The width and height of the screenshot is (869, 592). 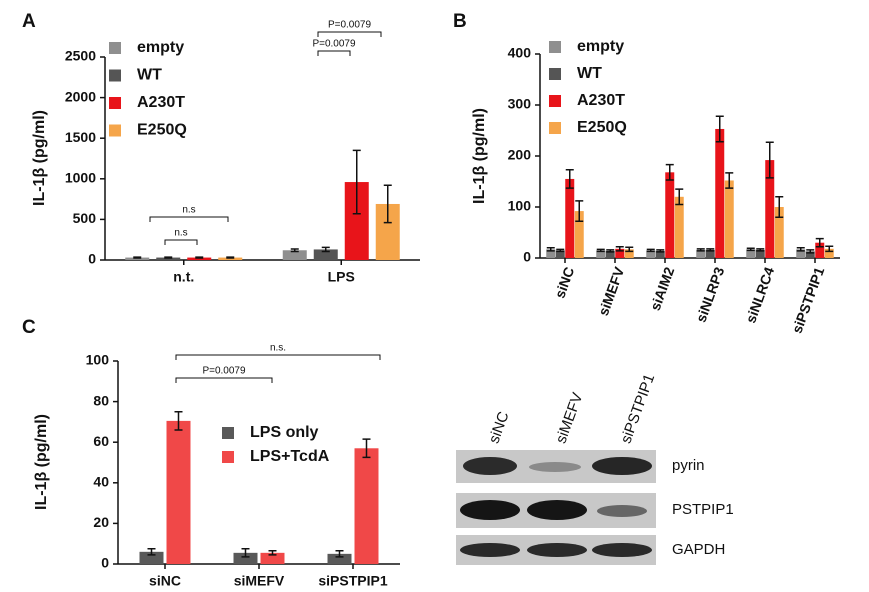 What do you see at coordinates (290, 456) in the screenshot?
I see `legend-label: LPS+TcdA` at bounding box center [290, 456].